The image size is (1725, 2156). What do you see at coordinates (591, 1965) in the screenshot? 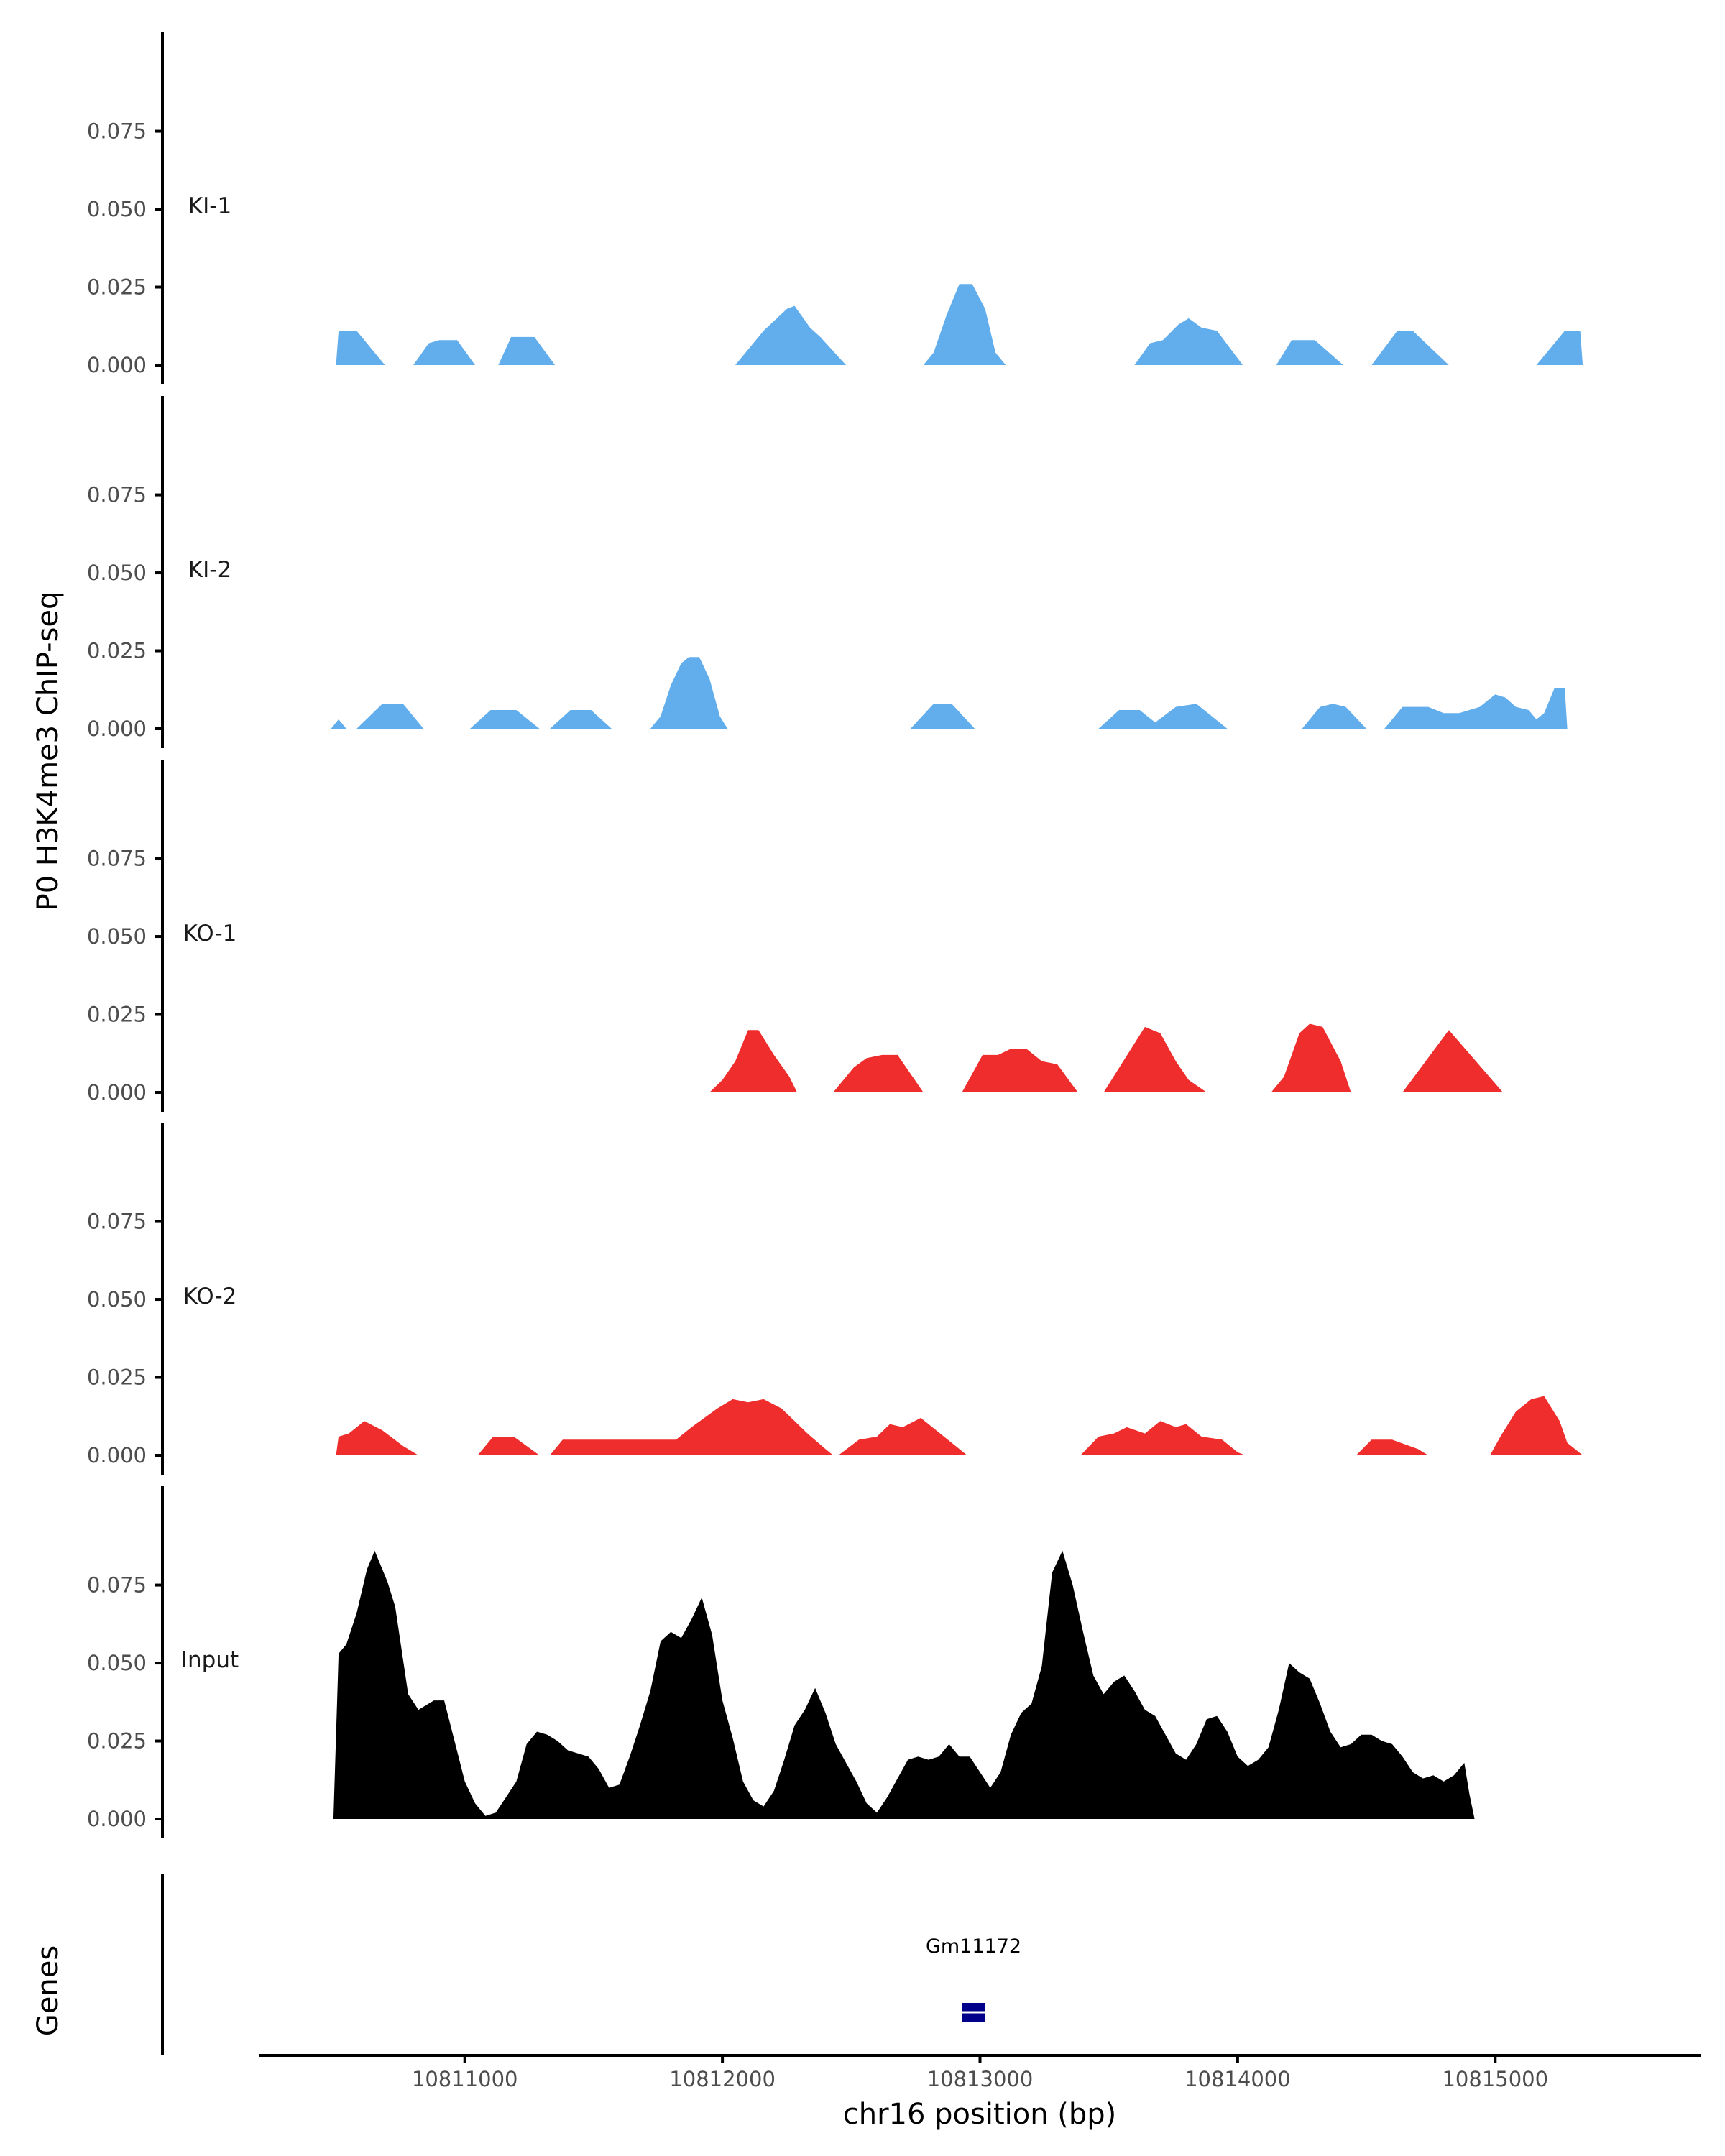
I see `genes-panel: Gm11172` at bounding box center [591, 1965].